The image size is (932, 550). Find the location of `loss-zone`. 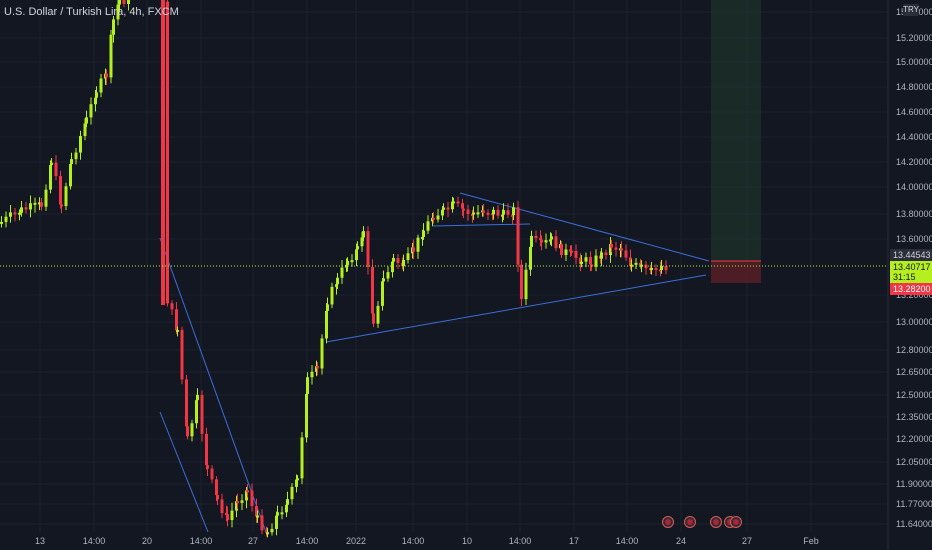

loss-zone is located at coordinates (736, 272).